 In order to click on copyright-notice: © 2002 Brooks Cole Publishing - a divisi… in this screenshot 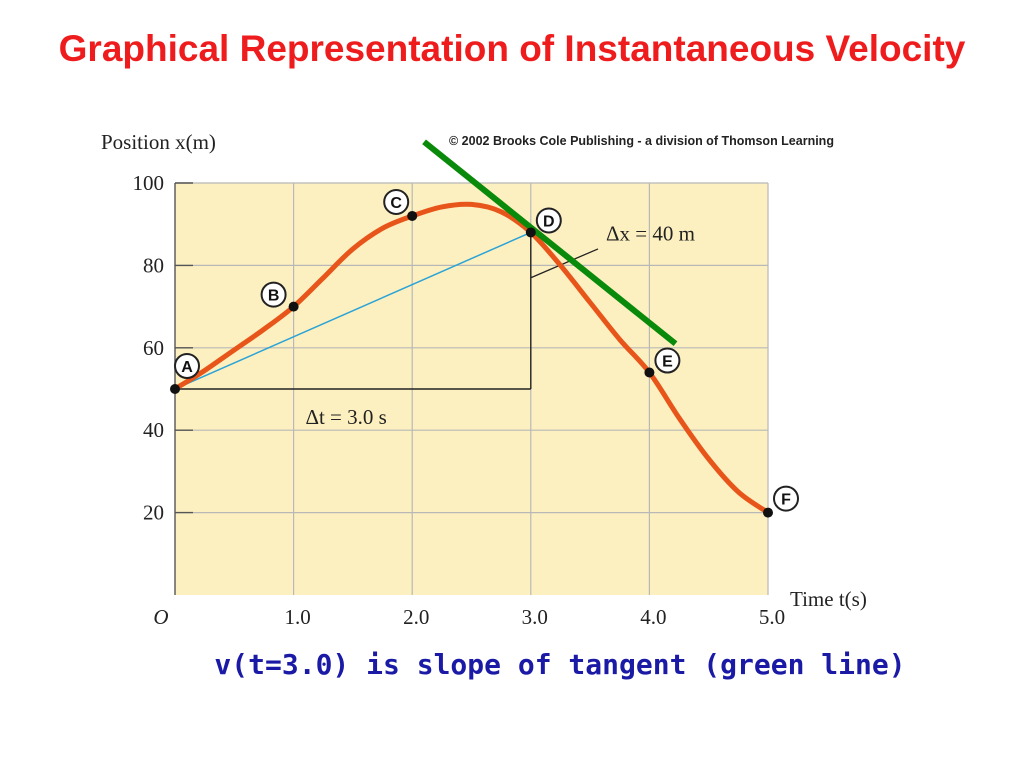, I will do `click(641, 141)`.